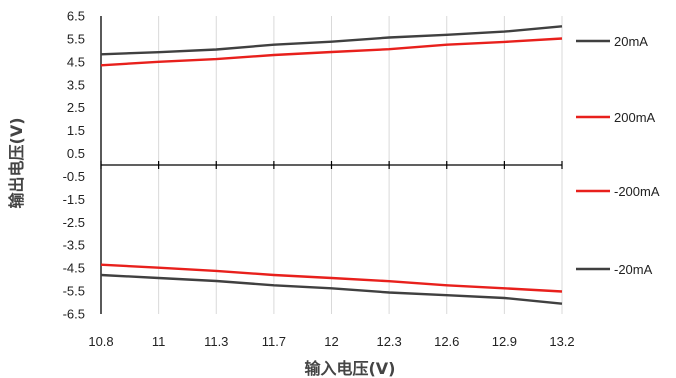 The image size is (676, 378). What do you see at coordinates (76, 16) in the screenshot?
I see `y-tick-label: 6.5` at bounding box center [76, 16].